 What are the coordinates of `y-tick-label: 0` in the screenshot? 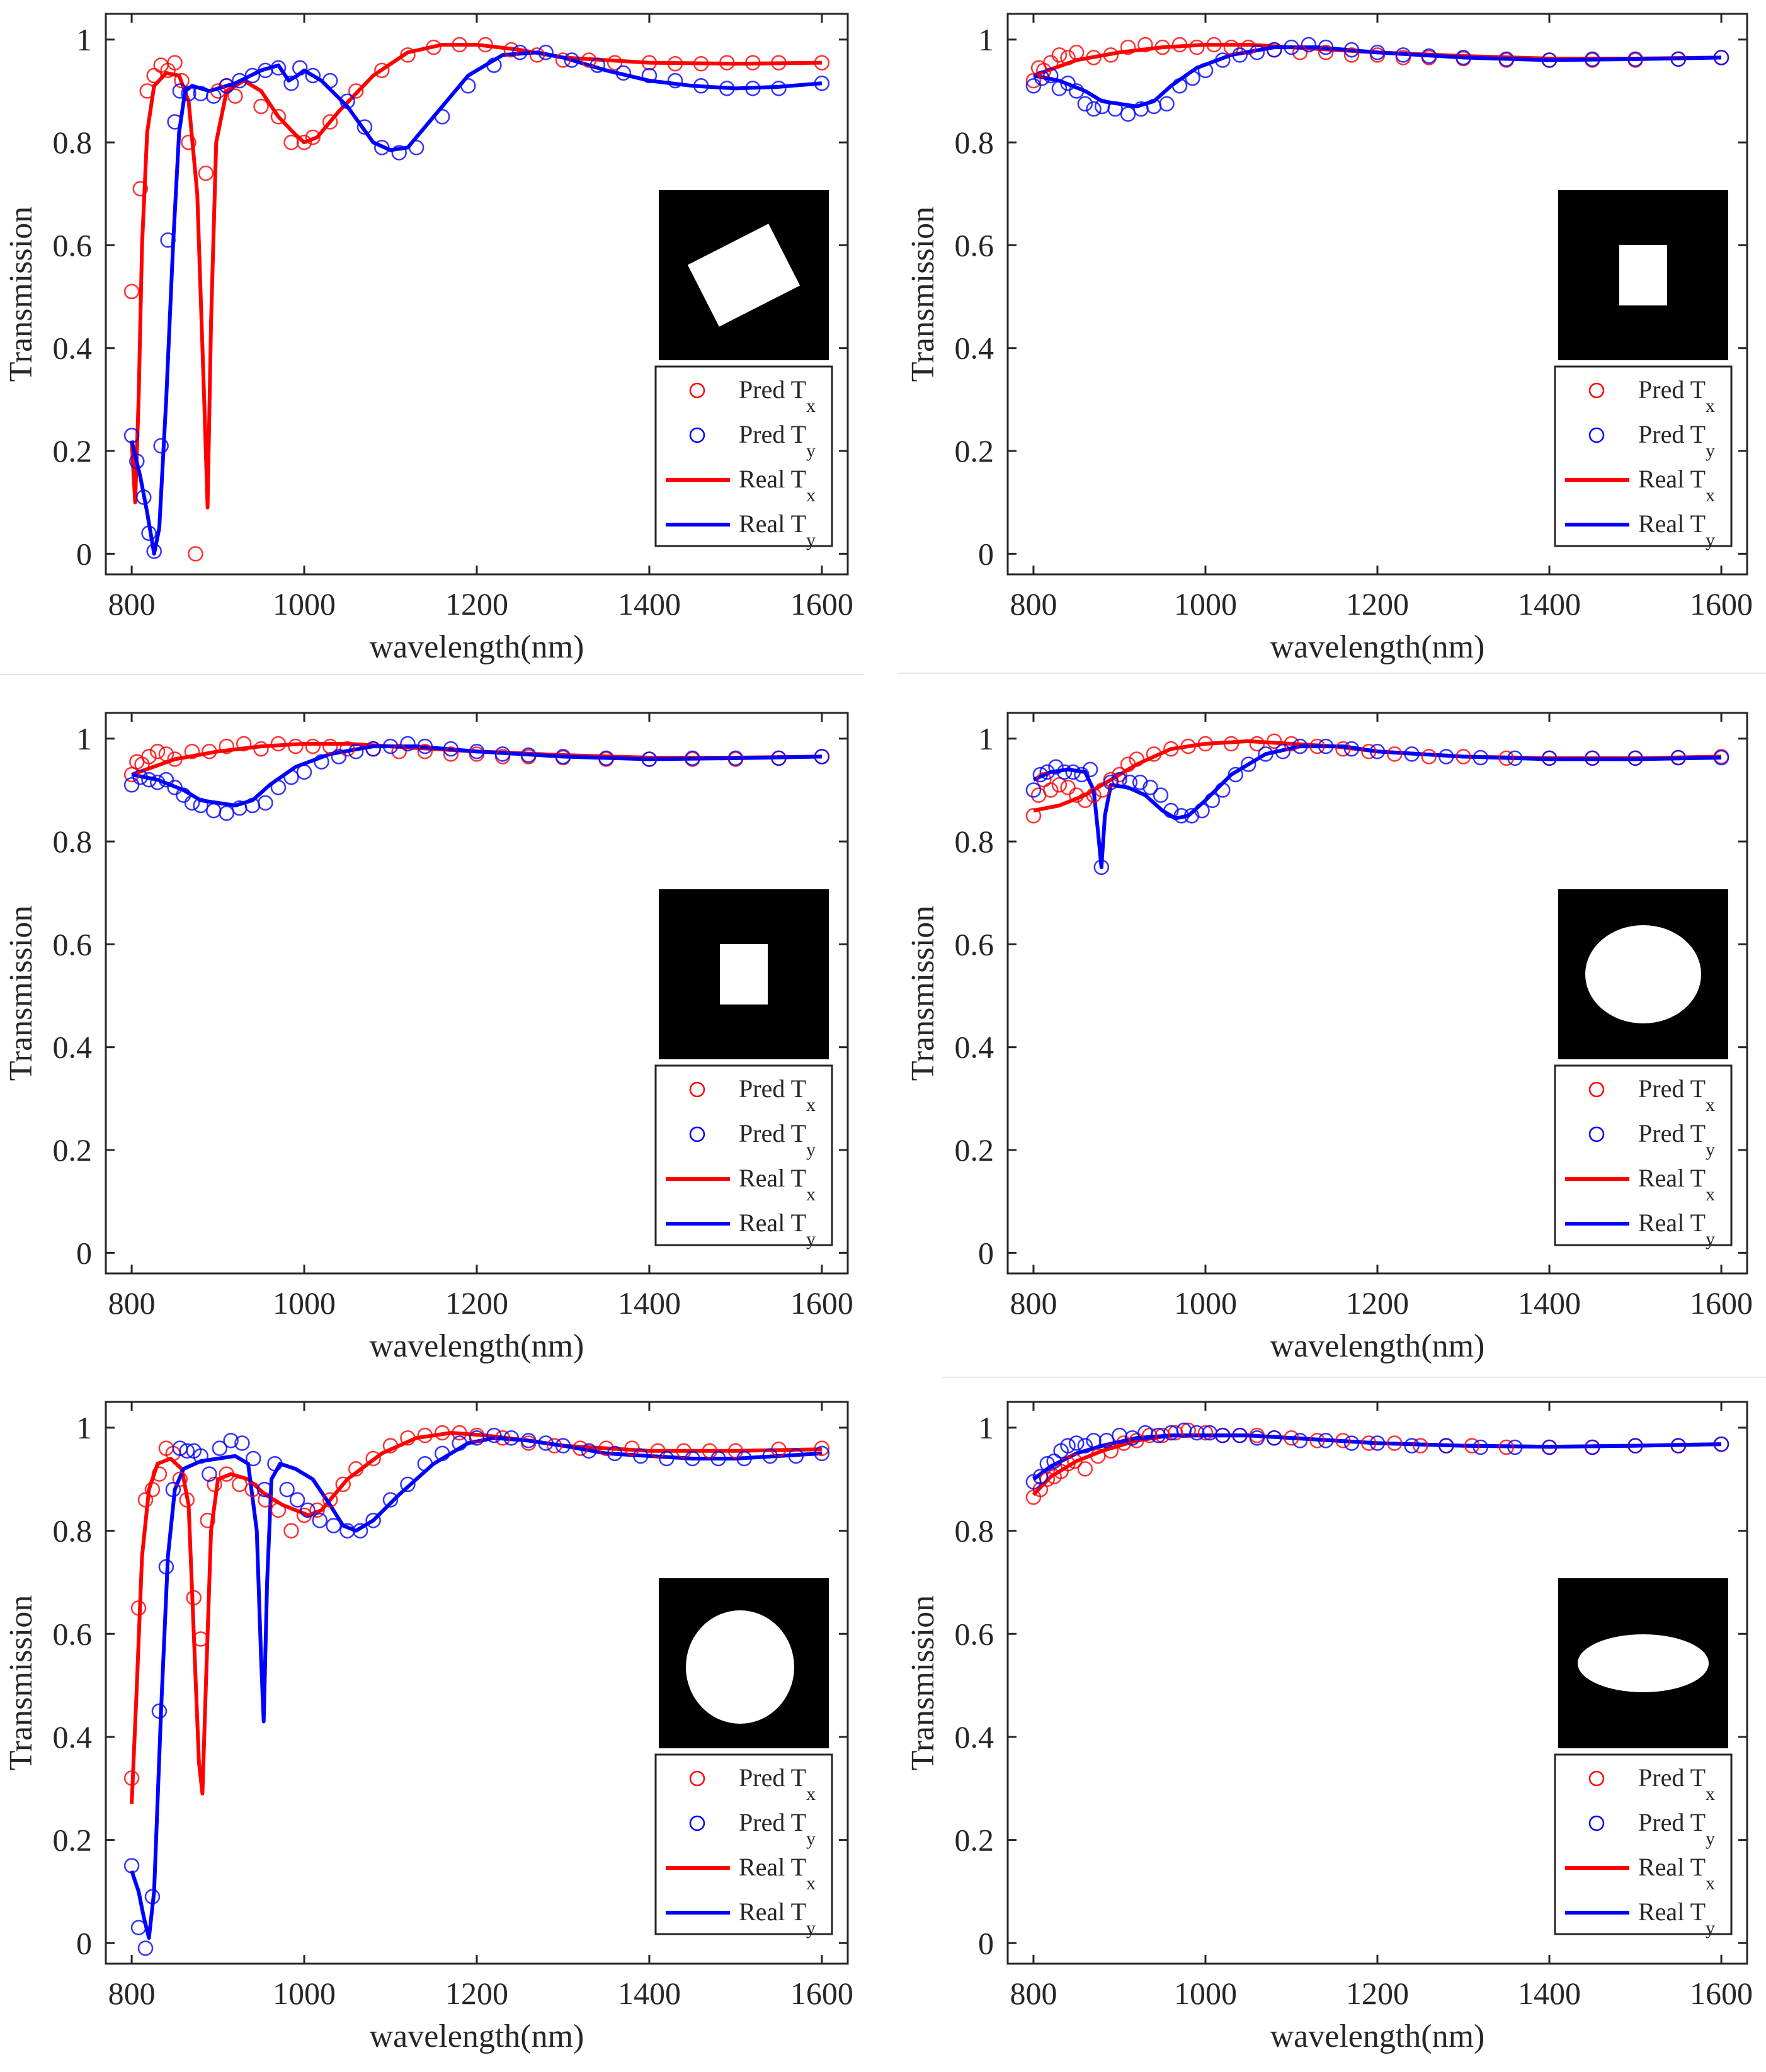 It's located at (986, 554).